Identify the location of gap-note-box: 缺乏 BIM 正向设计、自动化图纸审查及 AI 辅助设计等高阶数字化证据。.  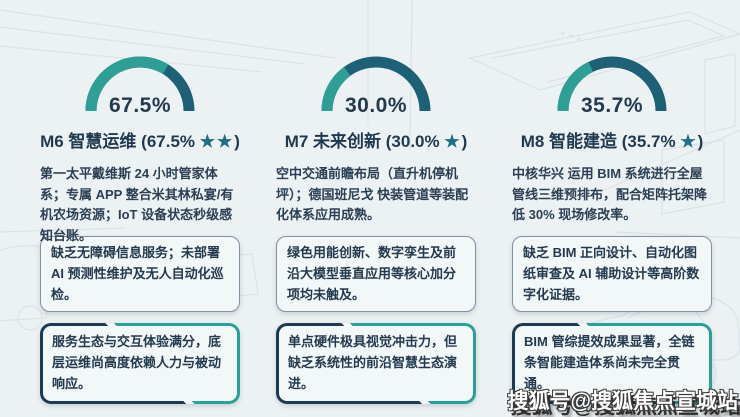
(612, 274).